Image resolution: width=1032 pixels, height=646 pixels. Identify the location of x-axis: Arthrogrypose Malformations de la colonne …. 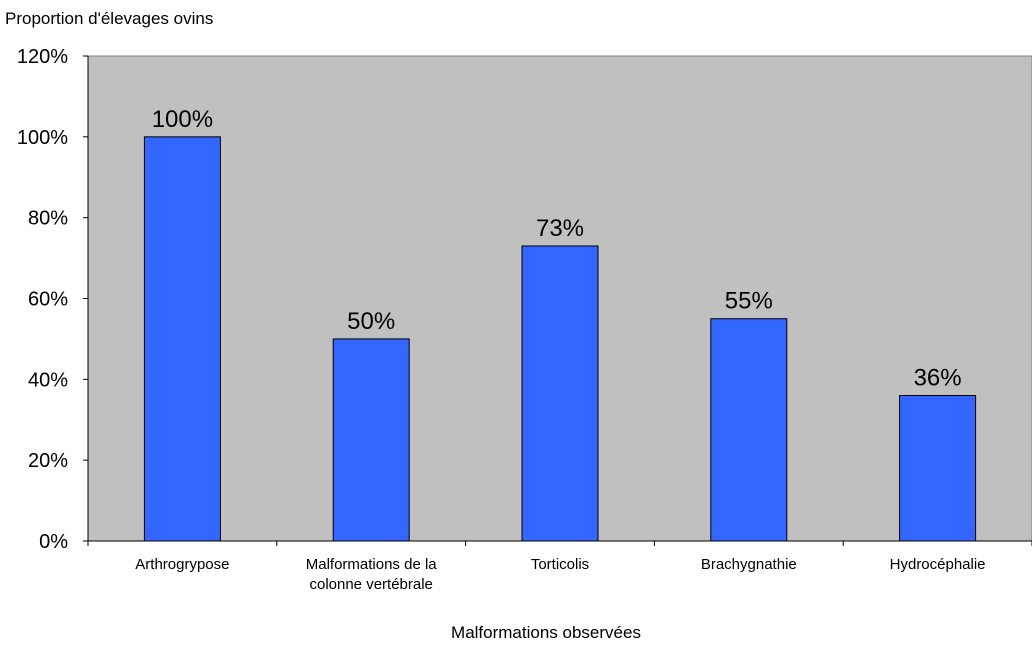
(559, 566).